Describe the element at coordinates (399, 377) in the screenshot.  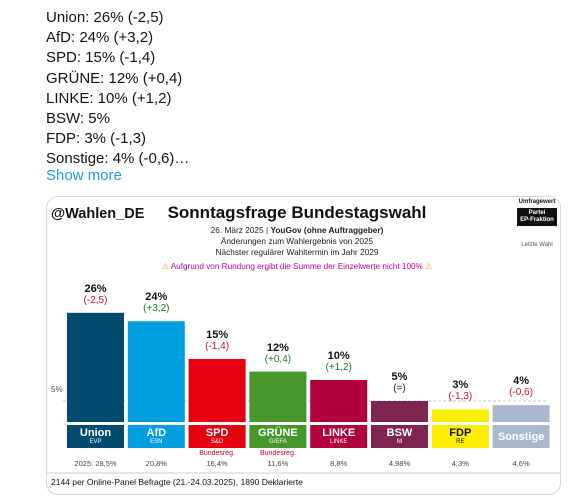
I see `bar-value-label: 5%` at that location.